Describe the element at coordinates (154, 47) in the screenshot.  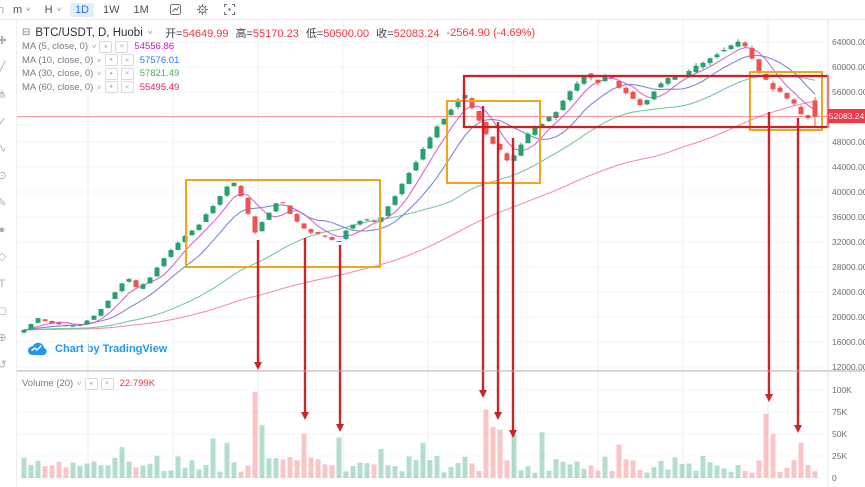
I see `ma-value: 54556.86` at that location.